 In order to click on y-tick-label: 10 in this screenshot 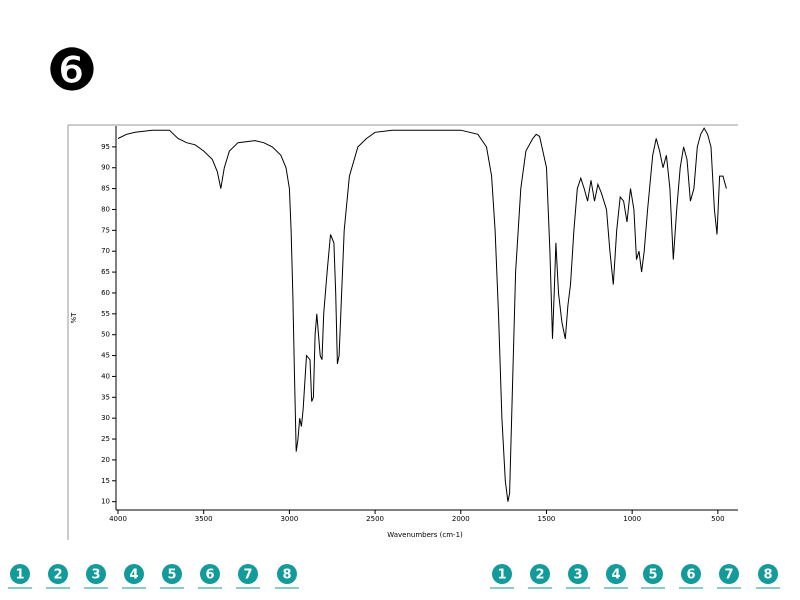, I will do `click(105, 502)`.